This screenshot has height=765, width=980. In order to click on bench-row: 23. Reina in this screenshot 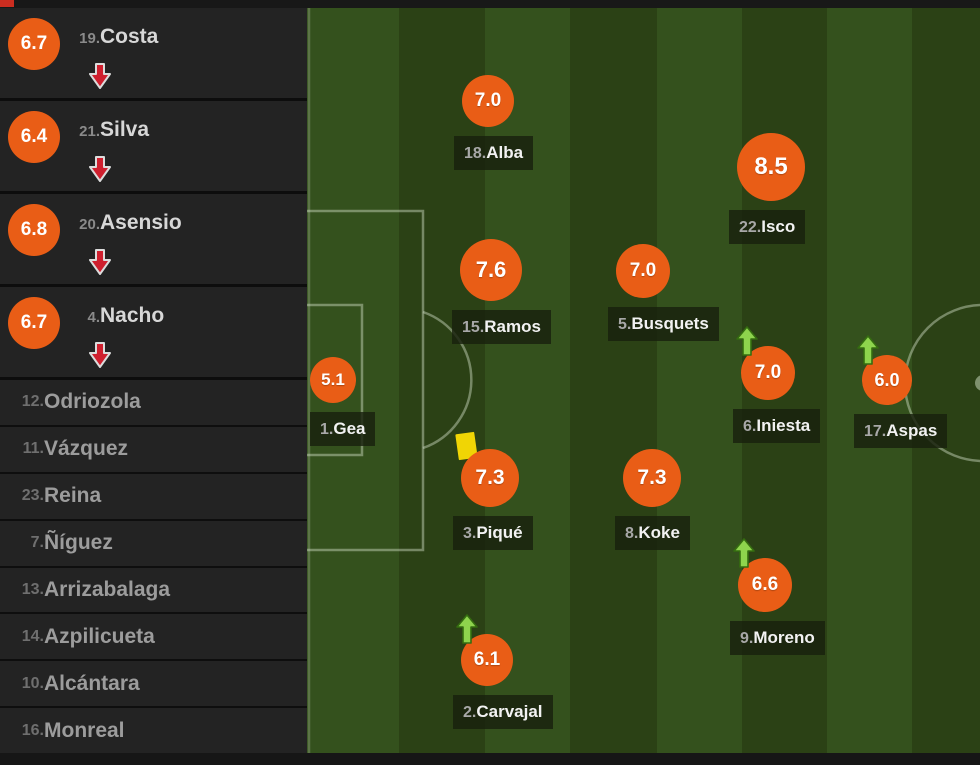, I will do `click(153, 497)`.